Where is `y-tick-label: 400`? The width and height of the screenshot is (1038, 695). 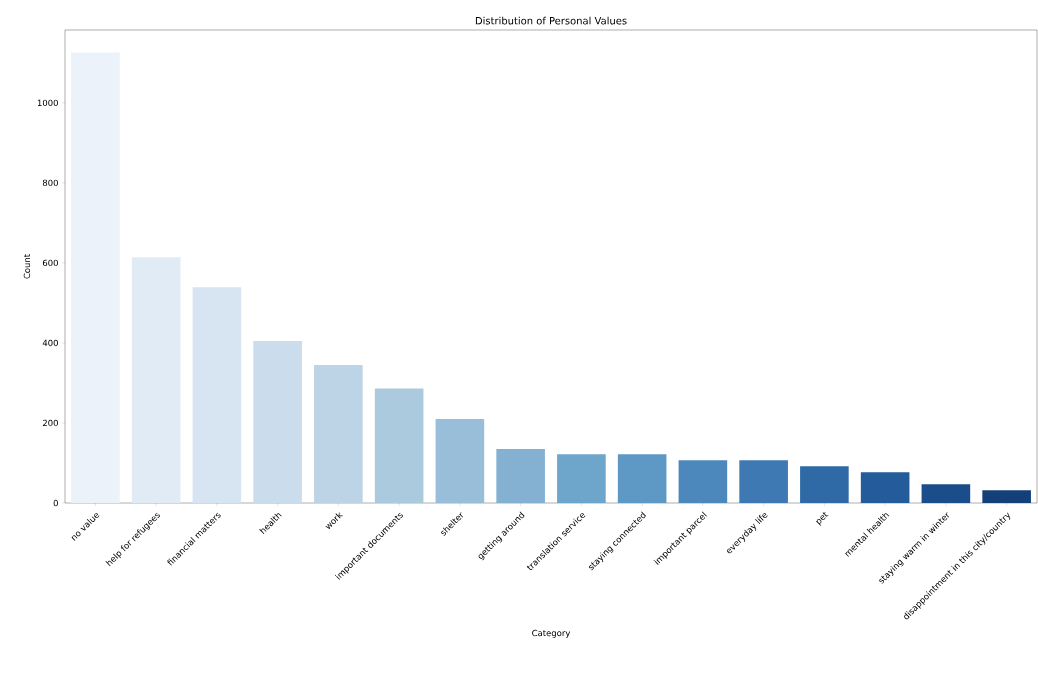 y-tick-label: 400 is located at coordinates (50, 343).